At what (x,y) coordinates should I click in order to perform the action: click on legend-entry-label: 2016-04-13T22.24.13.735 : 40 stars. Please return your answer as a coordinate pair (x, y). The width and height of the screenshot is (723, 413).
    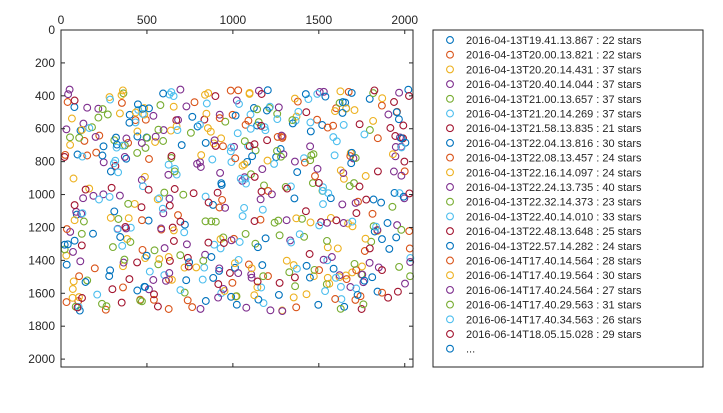
    Looking at the image, I should click on (554, 188).